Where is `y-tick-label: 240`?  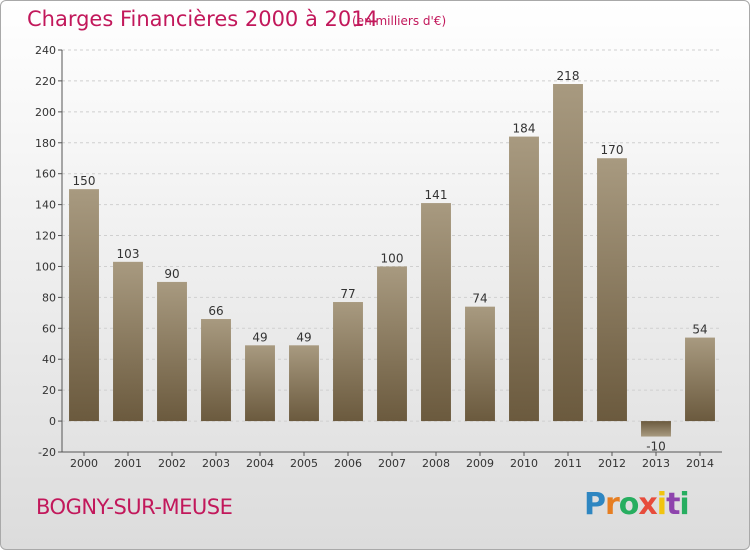 y-tick-label: 240 is located at coordinates (45, 50).